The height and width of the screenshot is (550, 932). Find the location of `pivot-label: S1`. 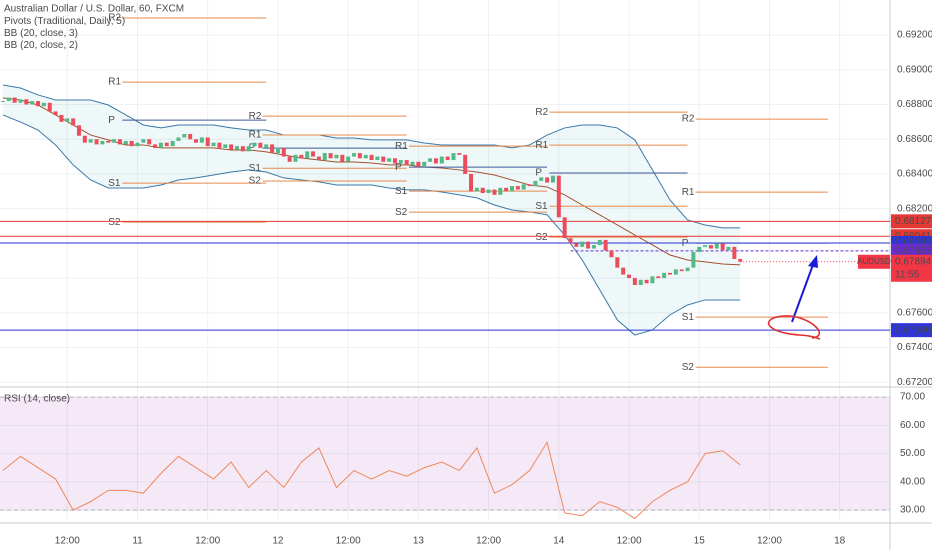

pivot-label: S1 is located at coordinates (541, 206).